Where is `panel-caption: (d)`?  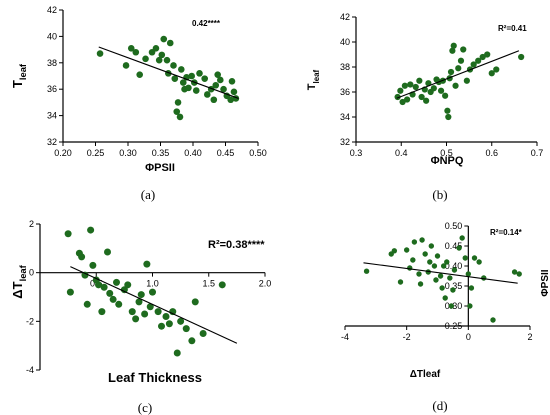 panel-caption: (d) is located at coordinates (439, 405).